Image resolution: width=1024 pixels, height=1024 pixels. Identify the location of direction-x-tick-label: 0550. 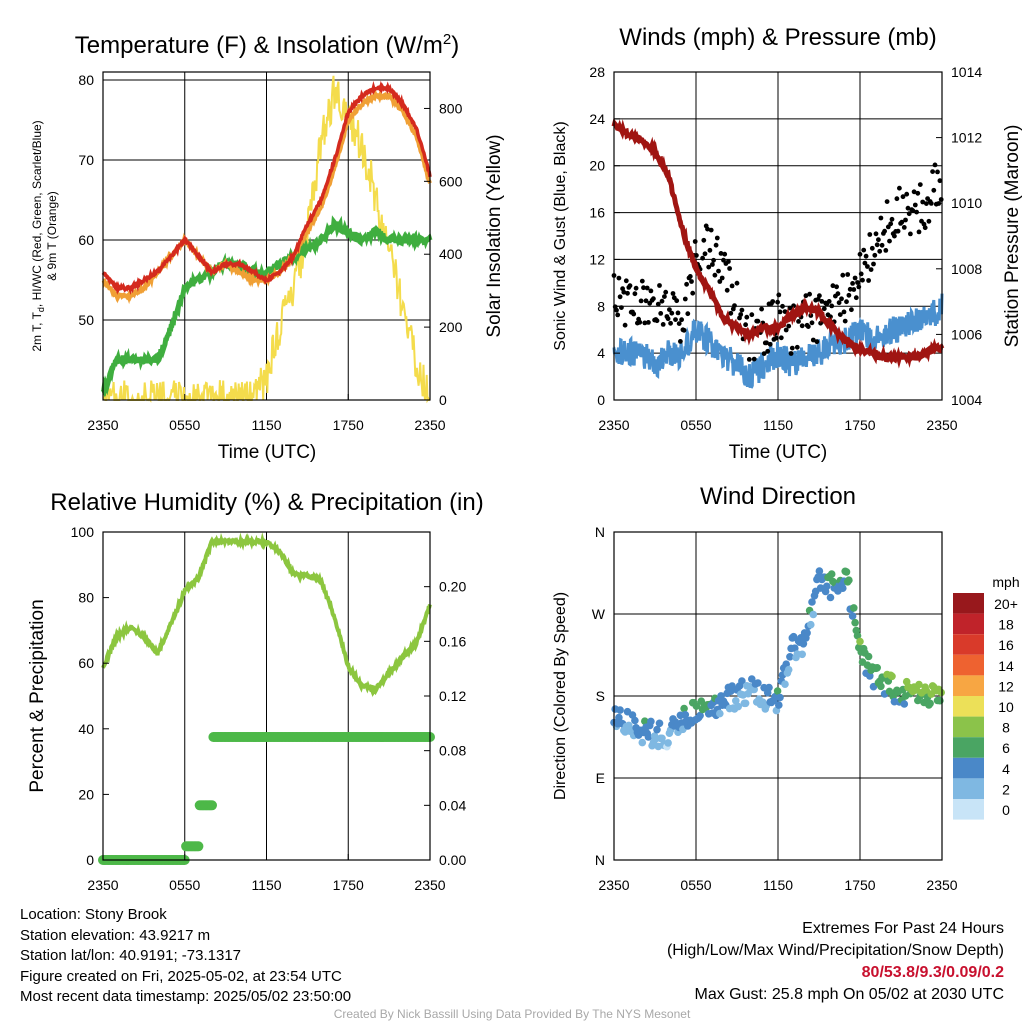
(695, 885).